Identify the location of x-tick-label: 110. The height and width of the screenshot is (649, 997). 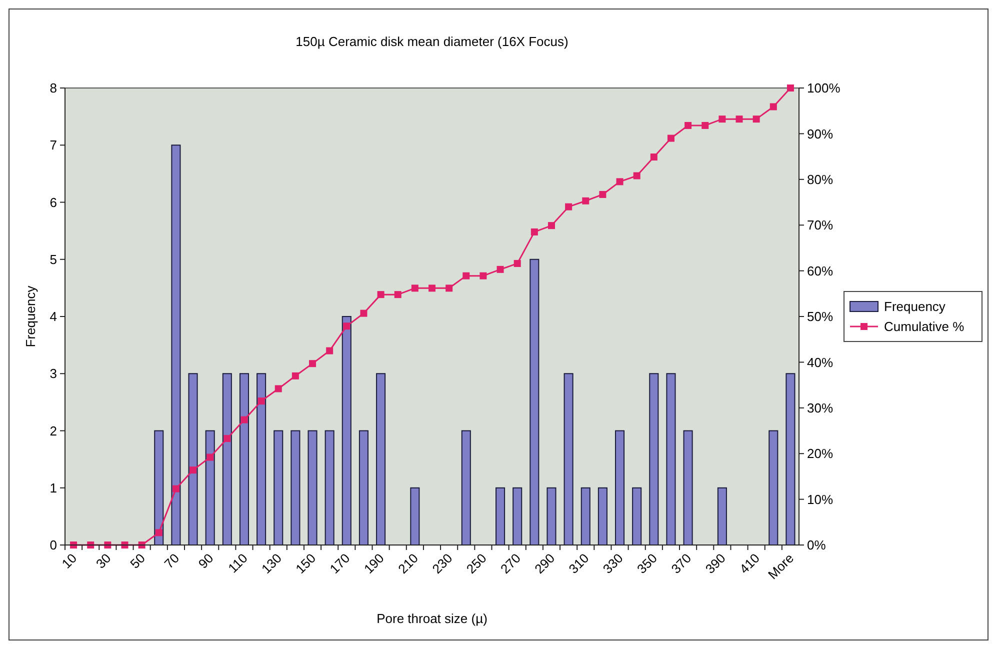
(237, 563).